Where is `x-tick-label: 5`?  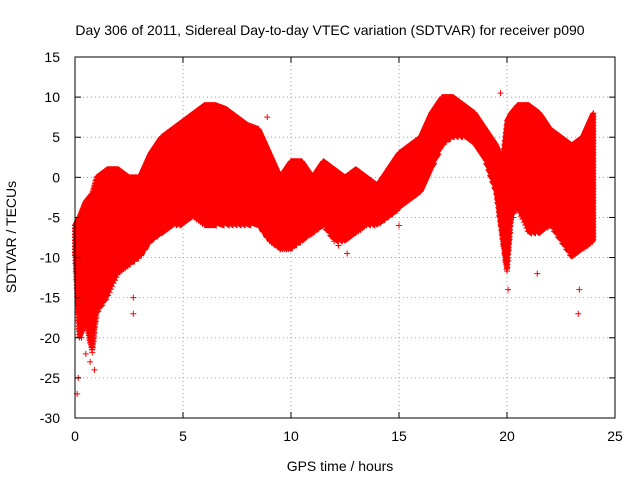 x-tick-label: 5 is located at coordinates (183, 436).